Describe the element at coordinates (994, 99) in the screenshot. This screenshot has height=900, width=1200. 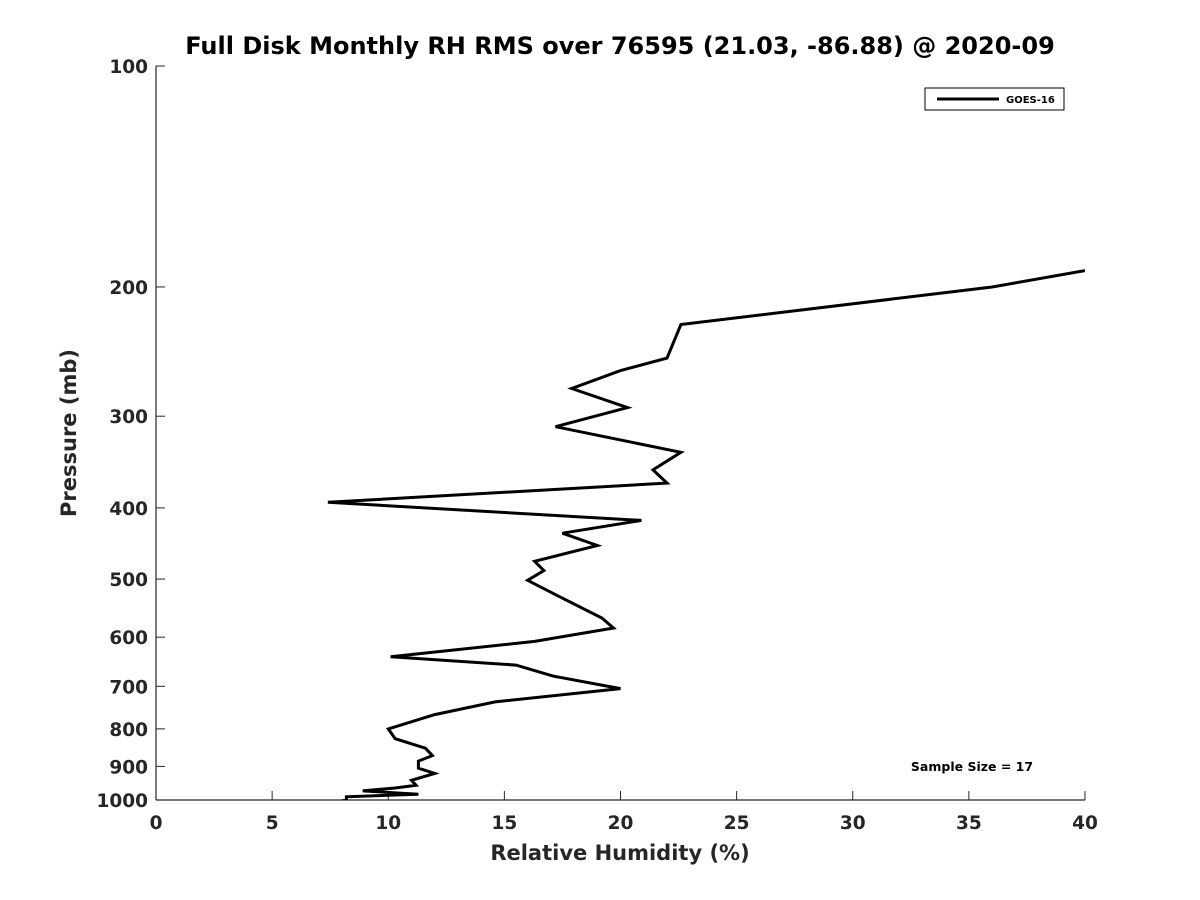
I see `legend: GOES-16` at that location.